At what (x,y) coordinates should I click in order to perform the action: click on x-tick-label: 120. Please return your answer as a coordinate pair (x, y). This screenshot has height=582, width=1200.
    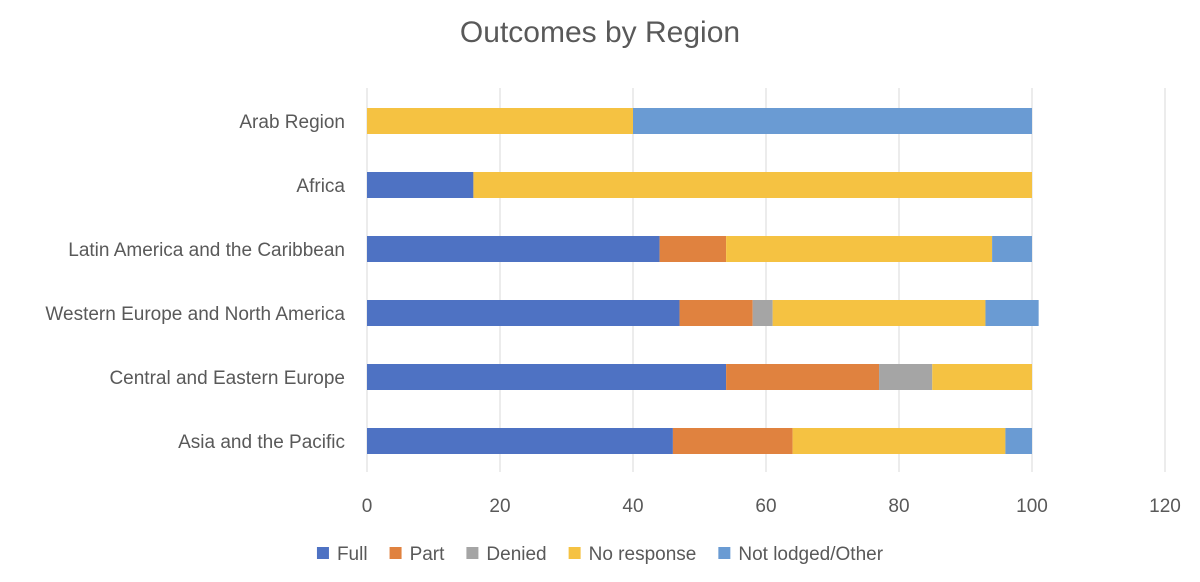
    Looking at the image, I should click on (1165, 506).